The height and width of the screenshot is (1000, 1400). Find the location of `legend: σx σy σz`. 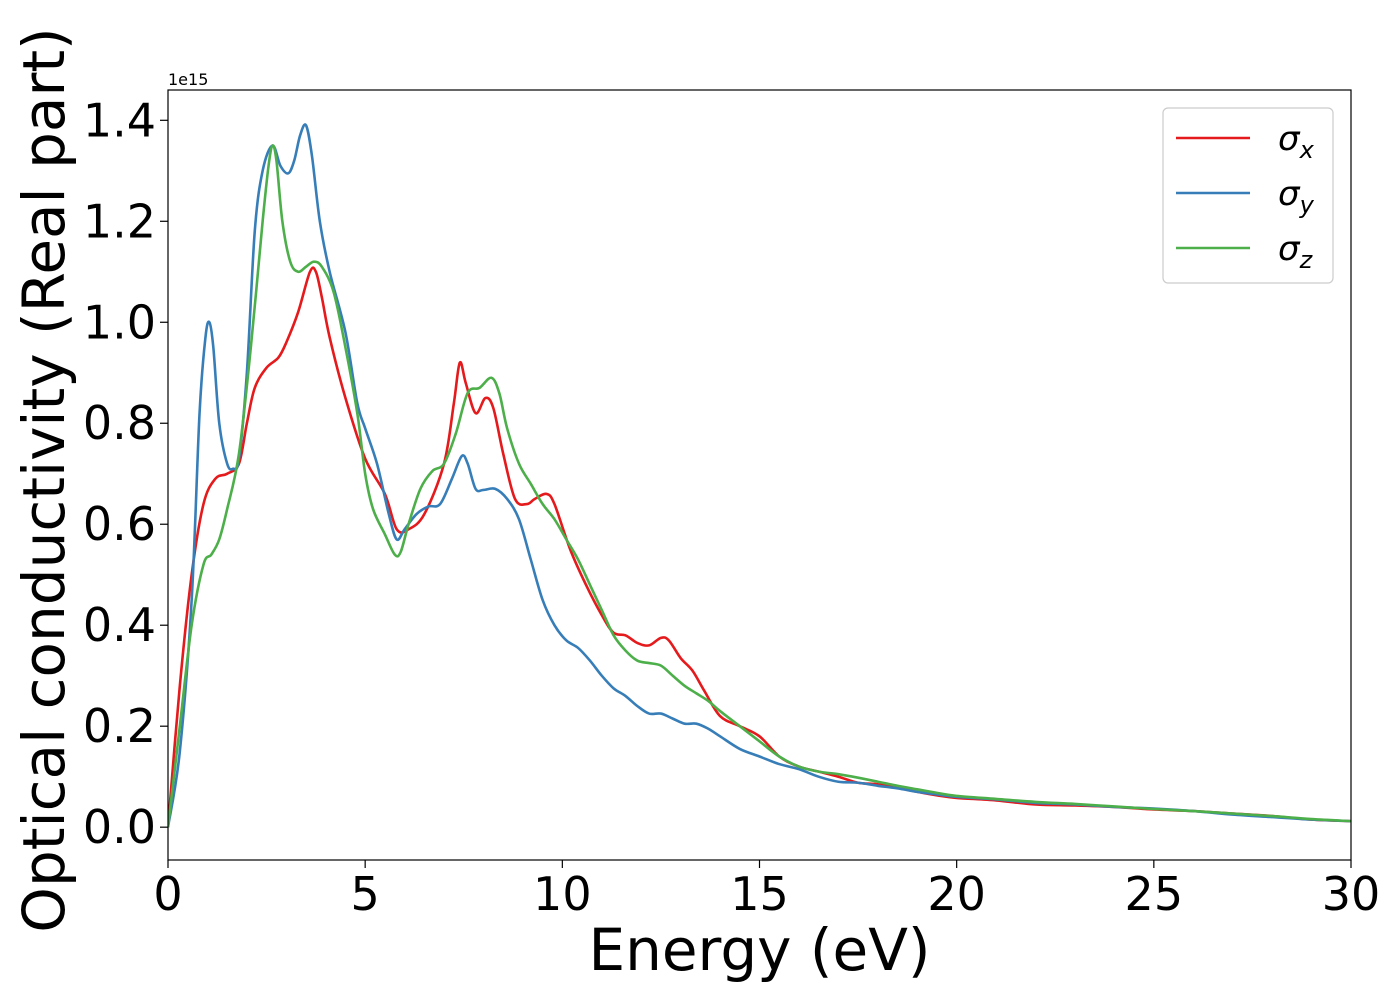

legend: σx σy σz is located at coordinates (1248, 195).